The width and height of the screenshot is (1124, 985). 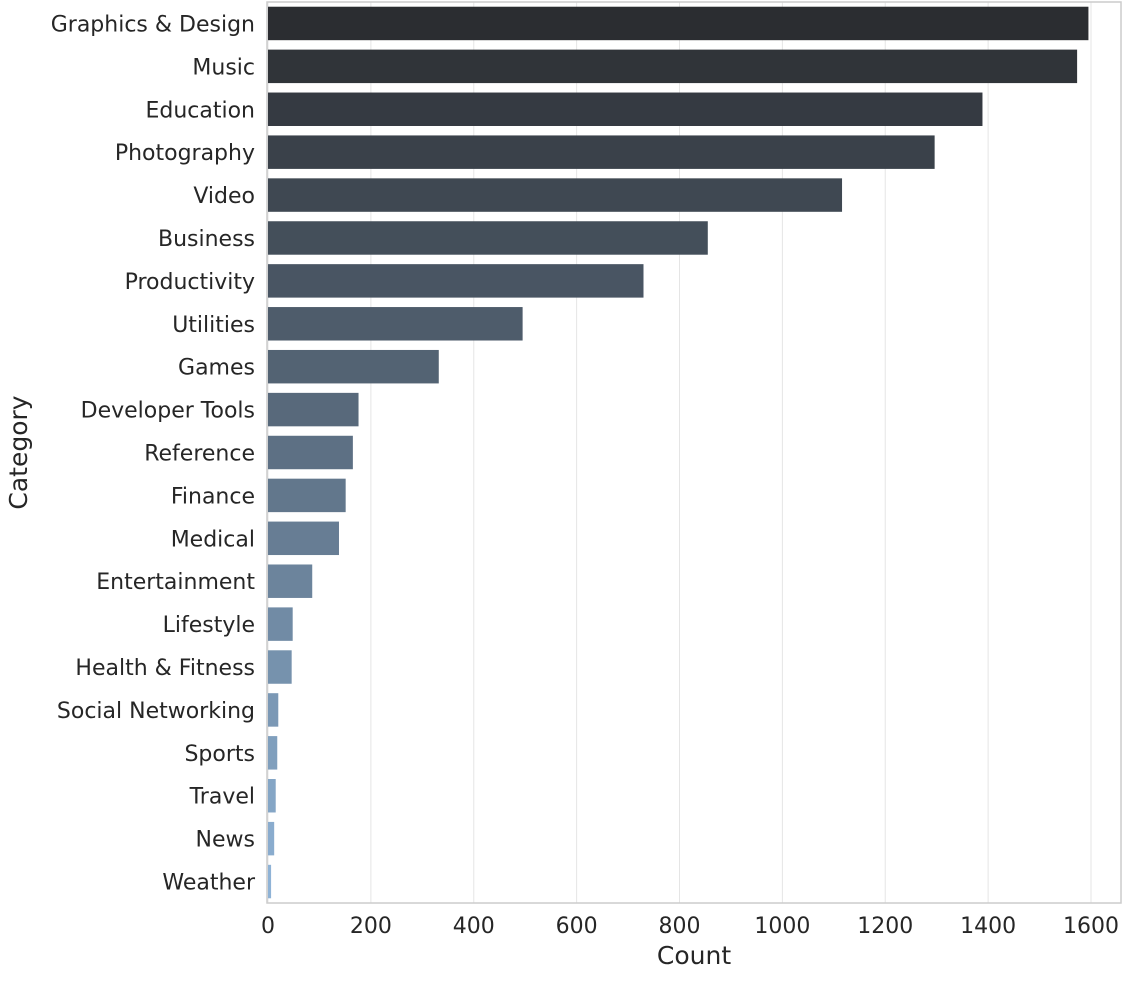 I want to click on category-label: Sports, so click(x=219, y=754).